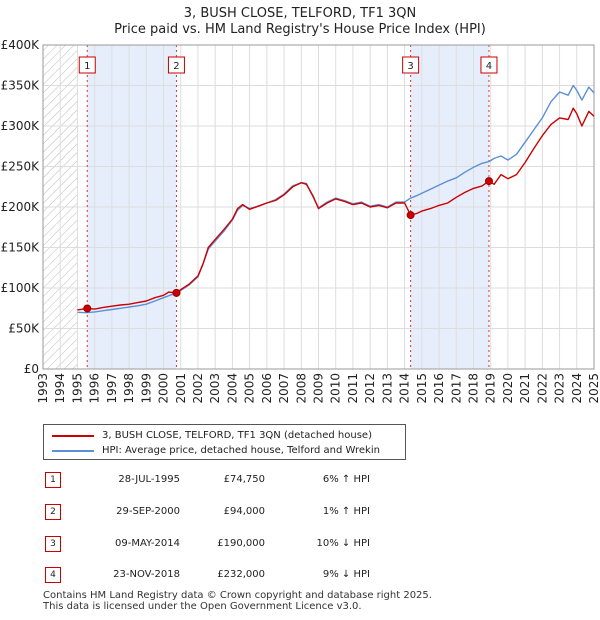 This screenshot has width=600, height=620. I want to click on sale-number-label: 4, so click(489, 66).